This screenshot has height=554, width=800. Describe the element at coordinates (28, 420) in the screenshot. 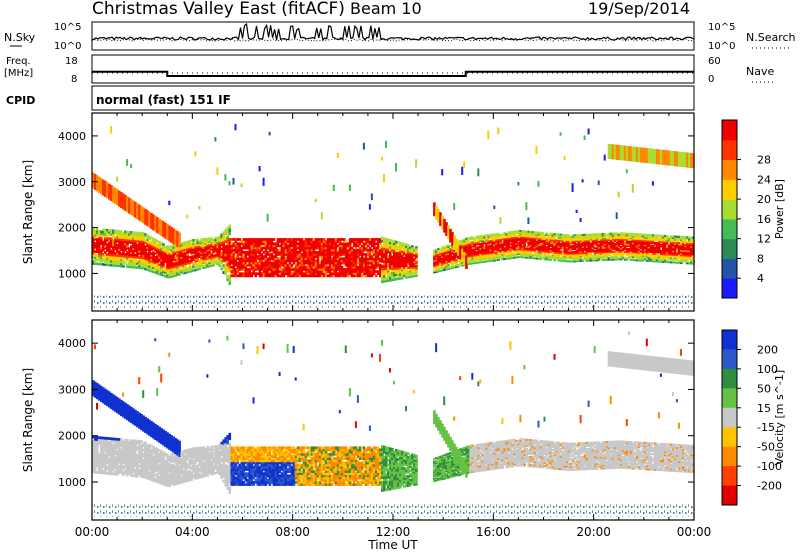

I see `velocity-ylabel: Slant Range [km]` at that location.